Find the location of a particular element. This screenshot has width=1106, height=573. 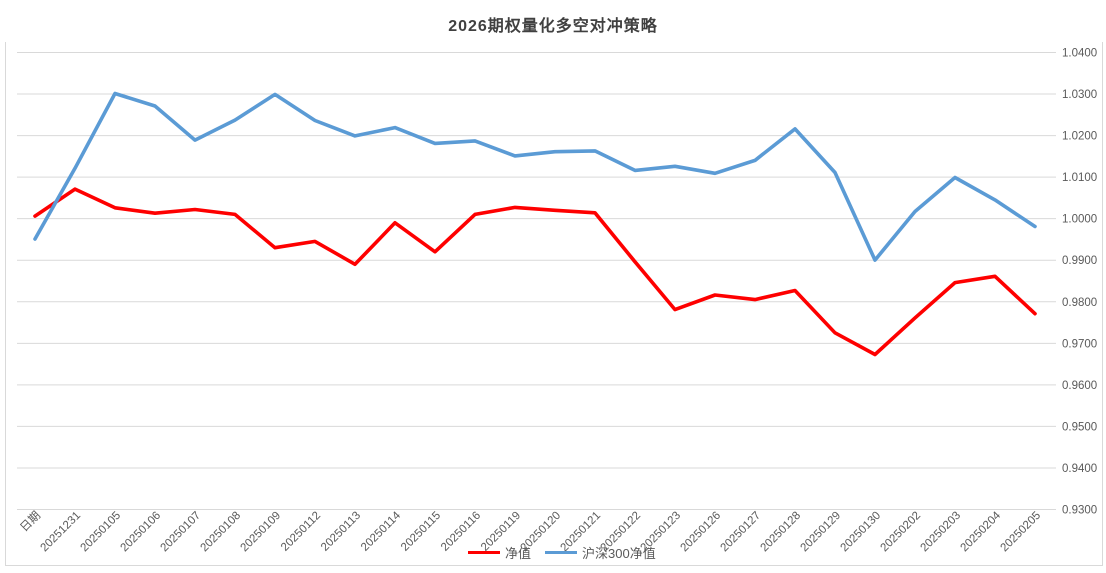

blue-line-swatch is located at coordinates (561, 552).